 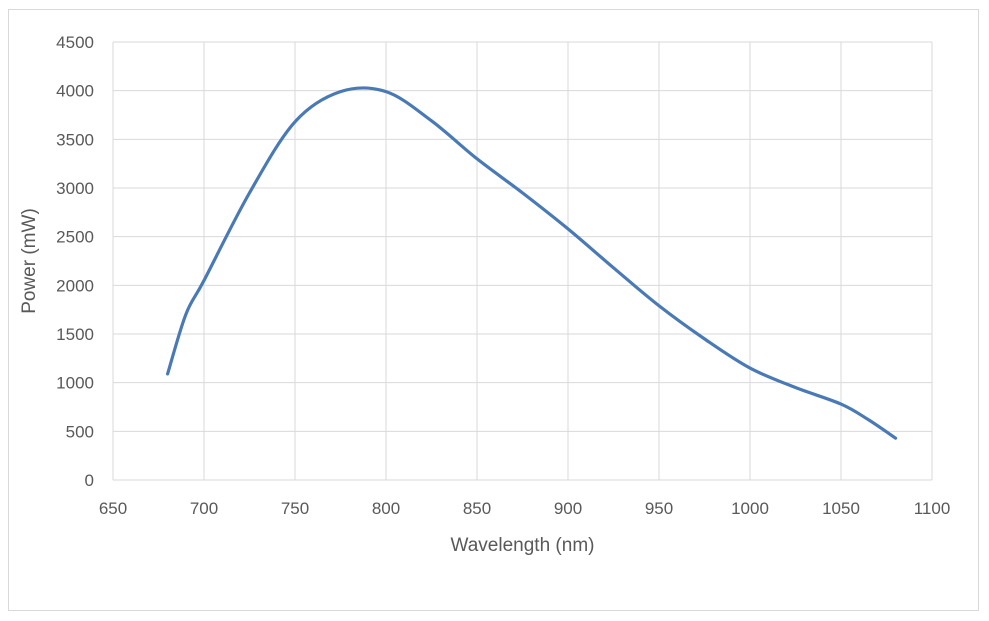 What do you see at coordinates (568, 508) in the screenshot?
I see `x-tick-label: 900` at bounding box center [568, 508].